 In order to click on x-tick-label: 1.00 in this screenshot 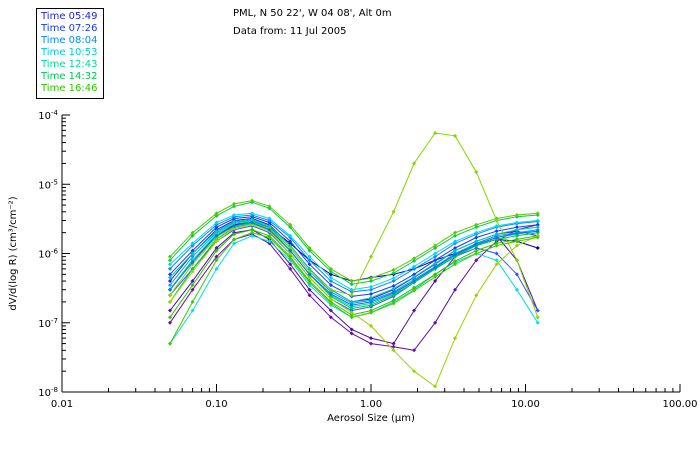, I will do `click(371, 404)`.